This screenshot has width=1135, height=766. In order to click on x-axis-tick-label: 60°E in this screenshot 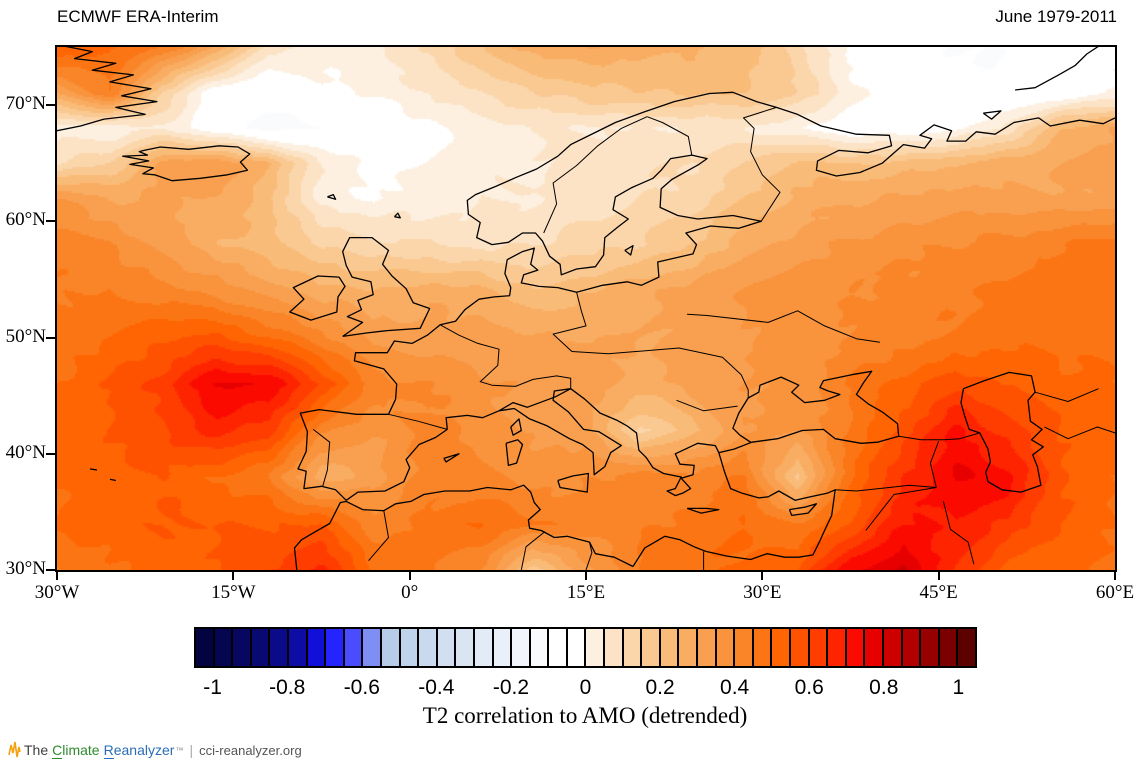, I will do `click(1115, 592)`.